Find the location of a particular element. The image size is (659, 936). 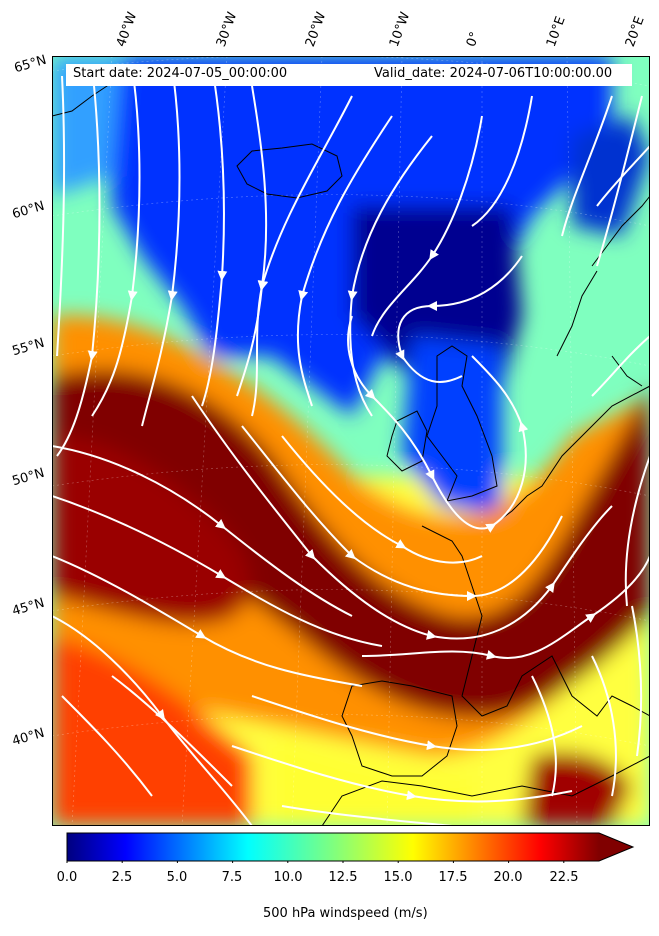

colorbar-tick-2: 5.0 is located at coordinates (177, 877).